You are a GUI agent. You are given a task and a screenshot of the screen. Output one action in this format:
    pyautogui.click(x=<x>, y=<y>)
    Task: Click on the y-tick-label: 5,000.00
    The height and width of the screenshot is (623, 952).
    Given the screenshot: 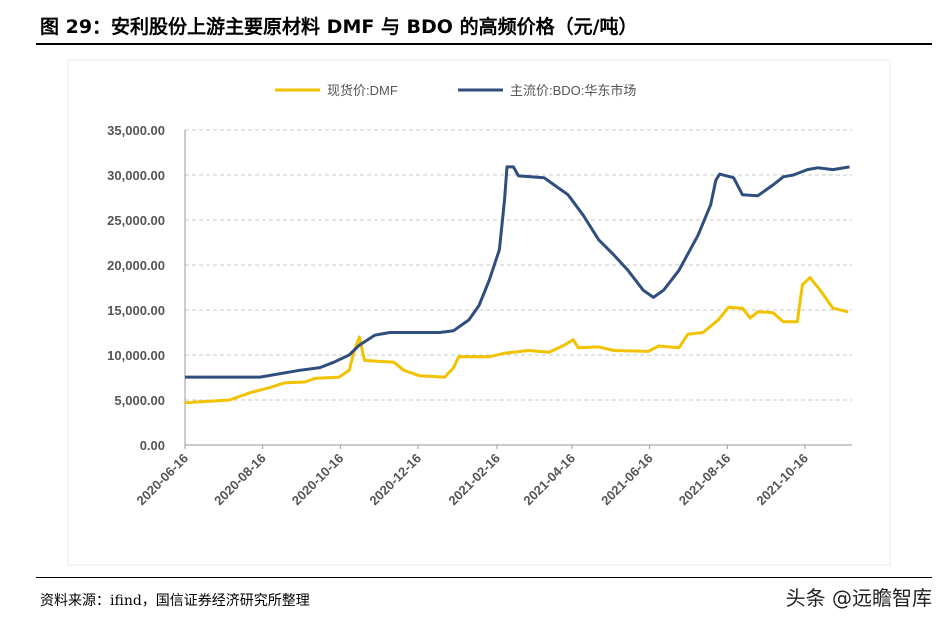 What is the action you would take?
    pyautogui.click(x=139, y=400)
    